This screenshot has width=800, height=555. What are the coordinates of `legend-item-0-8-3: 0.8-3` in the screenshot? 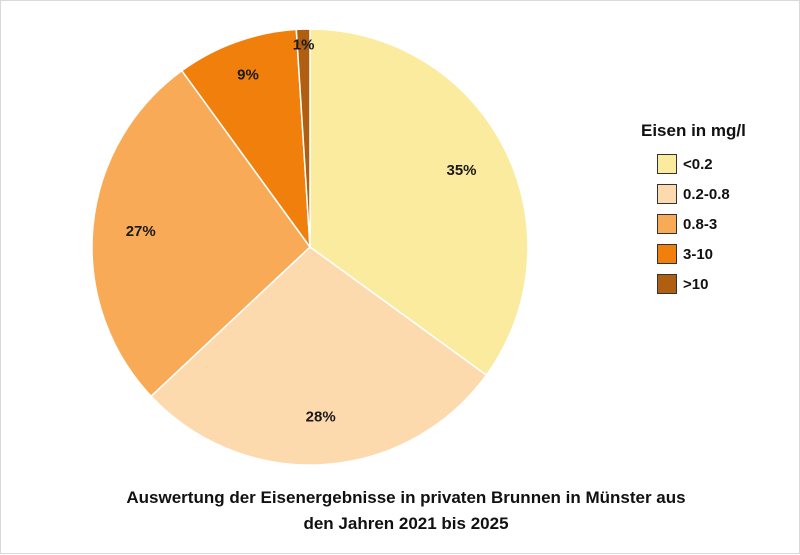 It's located at (724, 224).